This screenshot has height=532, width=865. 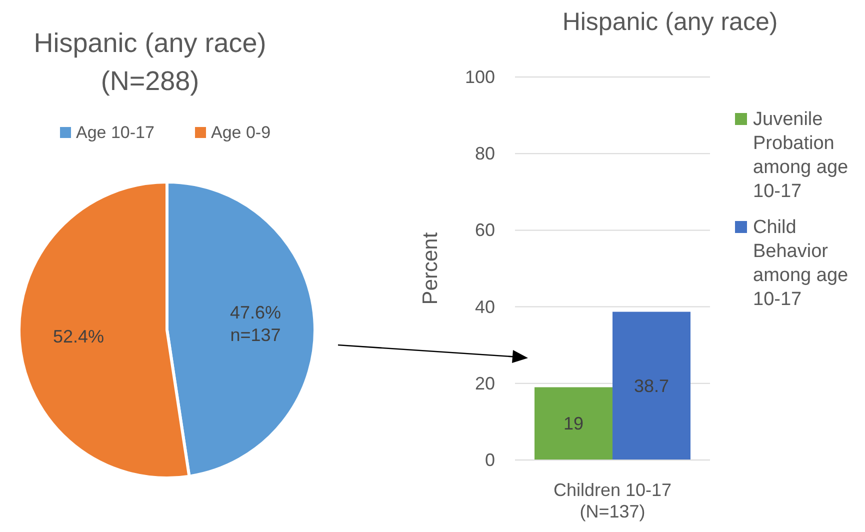 What do you see at coordinates (573, 424) in the screenshot?
I see `data-label: 19` at bounding box center [573, 424].